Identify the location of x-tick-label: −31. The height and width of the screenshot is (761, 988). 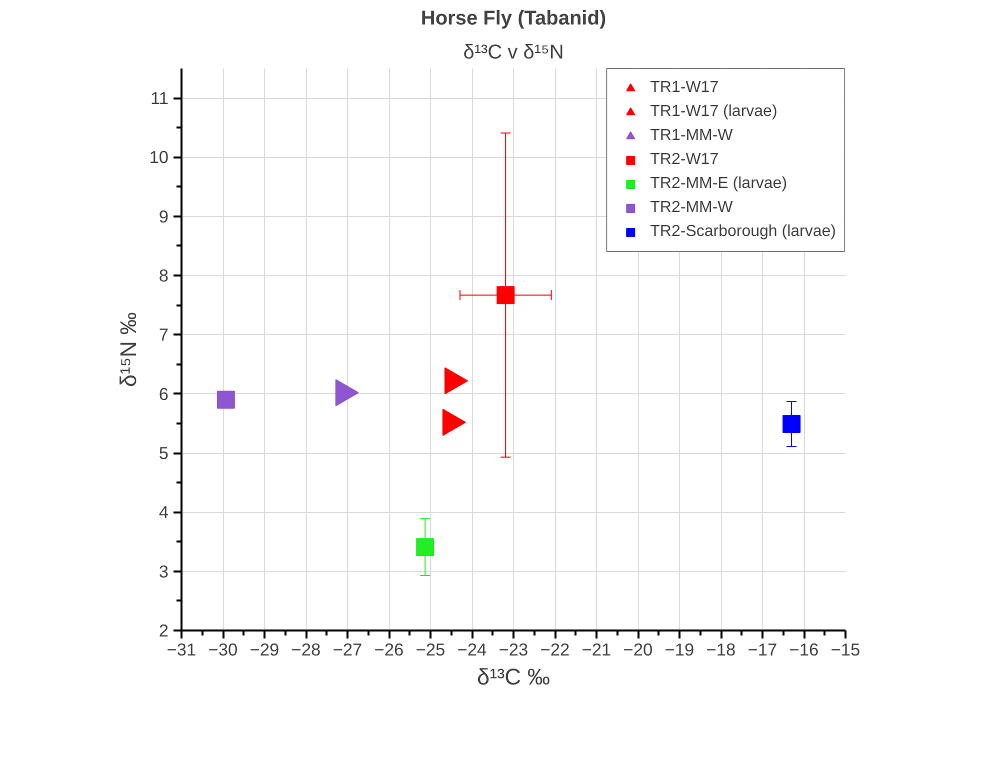
(181, 650).